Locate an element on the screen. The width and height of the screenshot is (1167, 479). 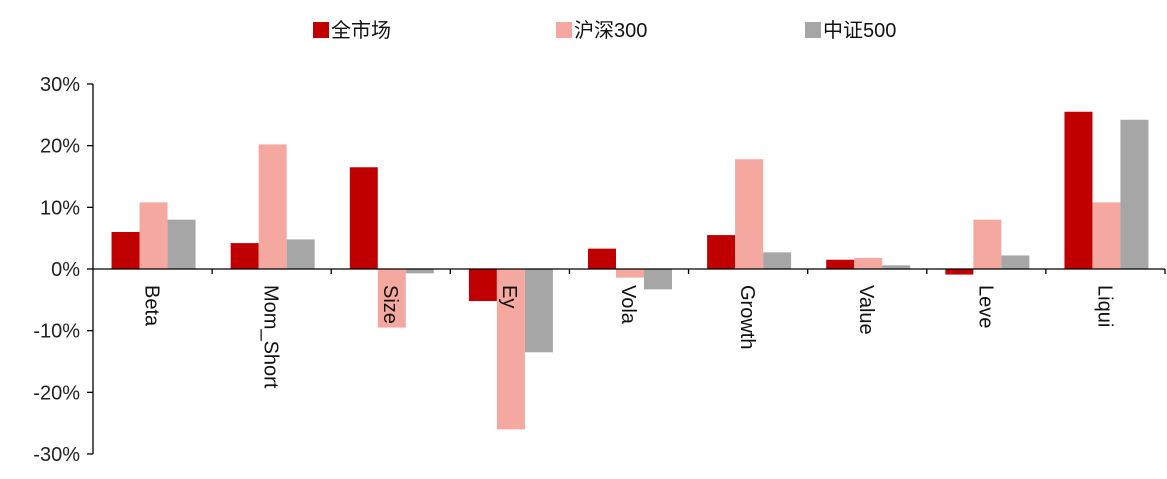
legend: 全市场 沪深300 中证500 is located at coordinates (604, 30).